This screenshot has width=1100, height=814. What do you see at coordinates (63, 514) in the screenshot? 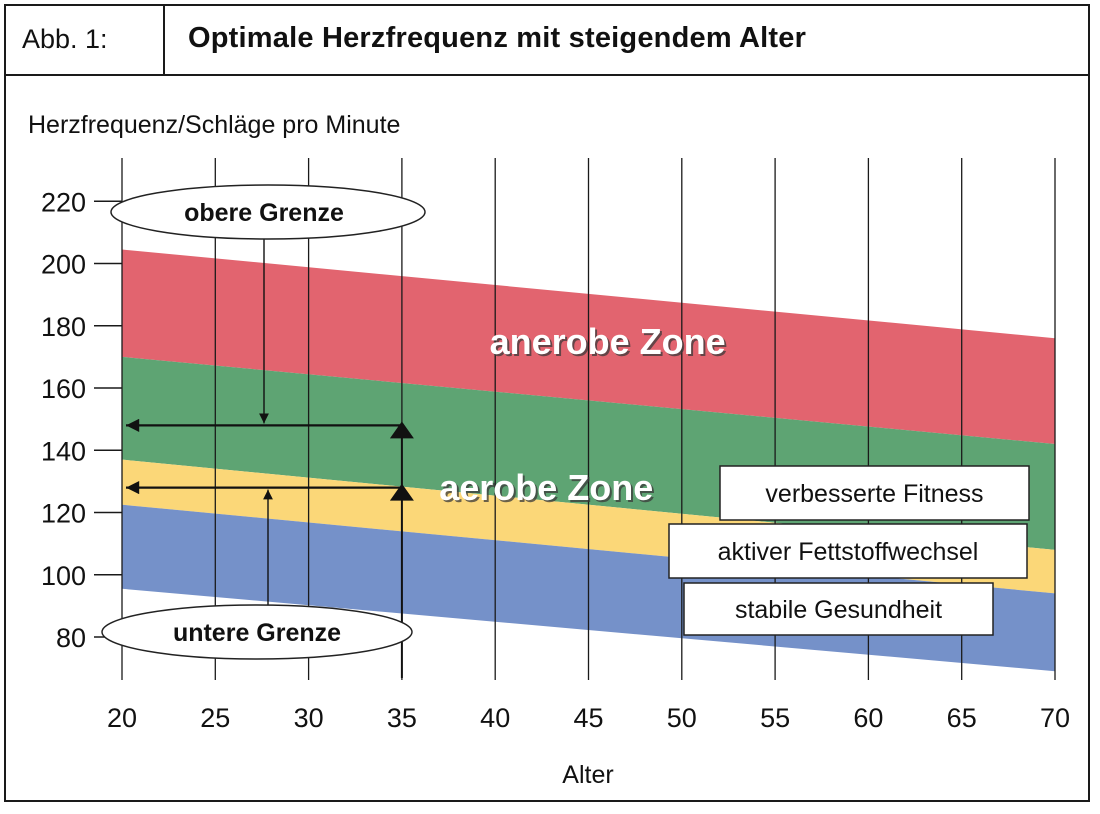
I see `y-tick-label-120: 120` at bounding box center [63, 514].